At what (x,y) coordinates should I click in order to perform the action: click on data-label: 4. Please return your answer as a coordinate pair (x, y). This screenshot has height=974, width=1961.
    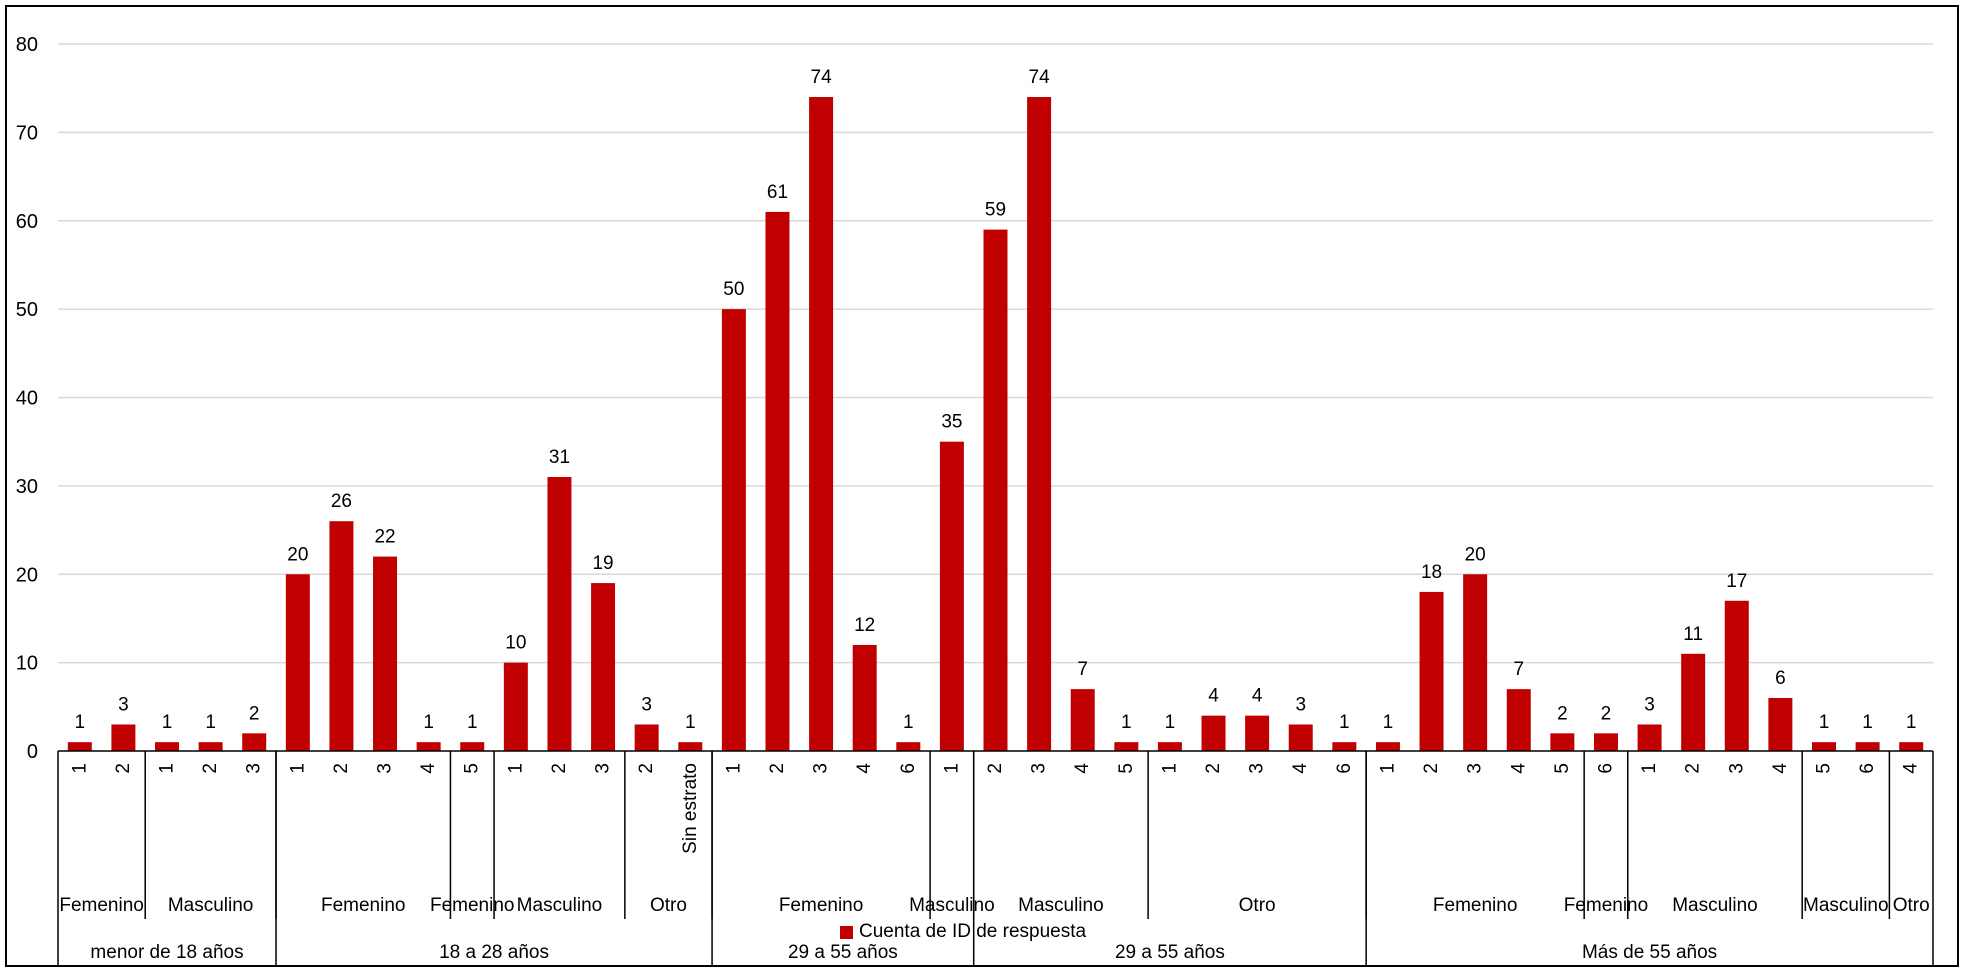
    Looking at the image, I should click on (1213, 696).